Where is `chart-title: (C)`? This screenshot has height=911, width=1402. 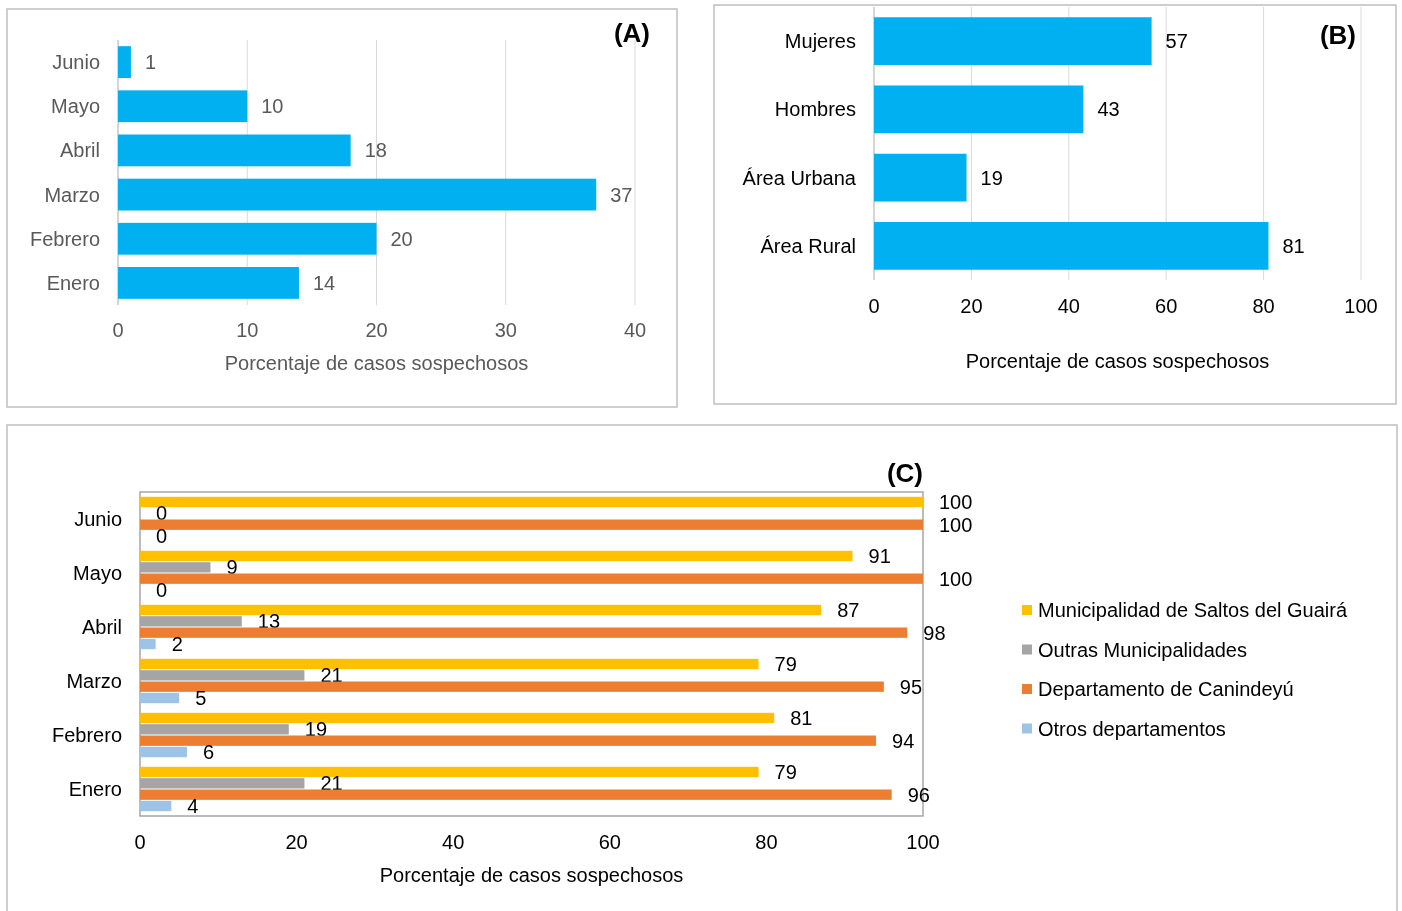 chart-title: (C) is located at coordinates (904, 473).